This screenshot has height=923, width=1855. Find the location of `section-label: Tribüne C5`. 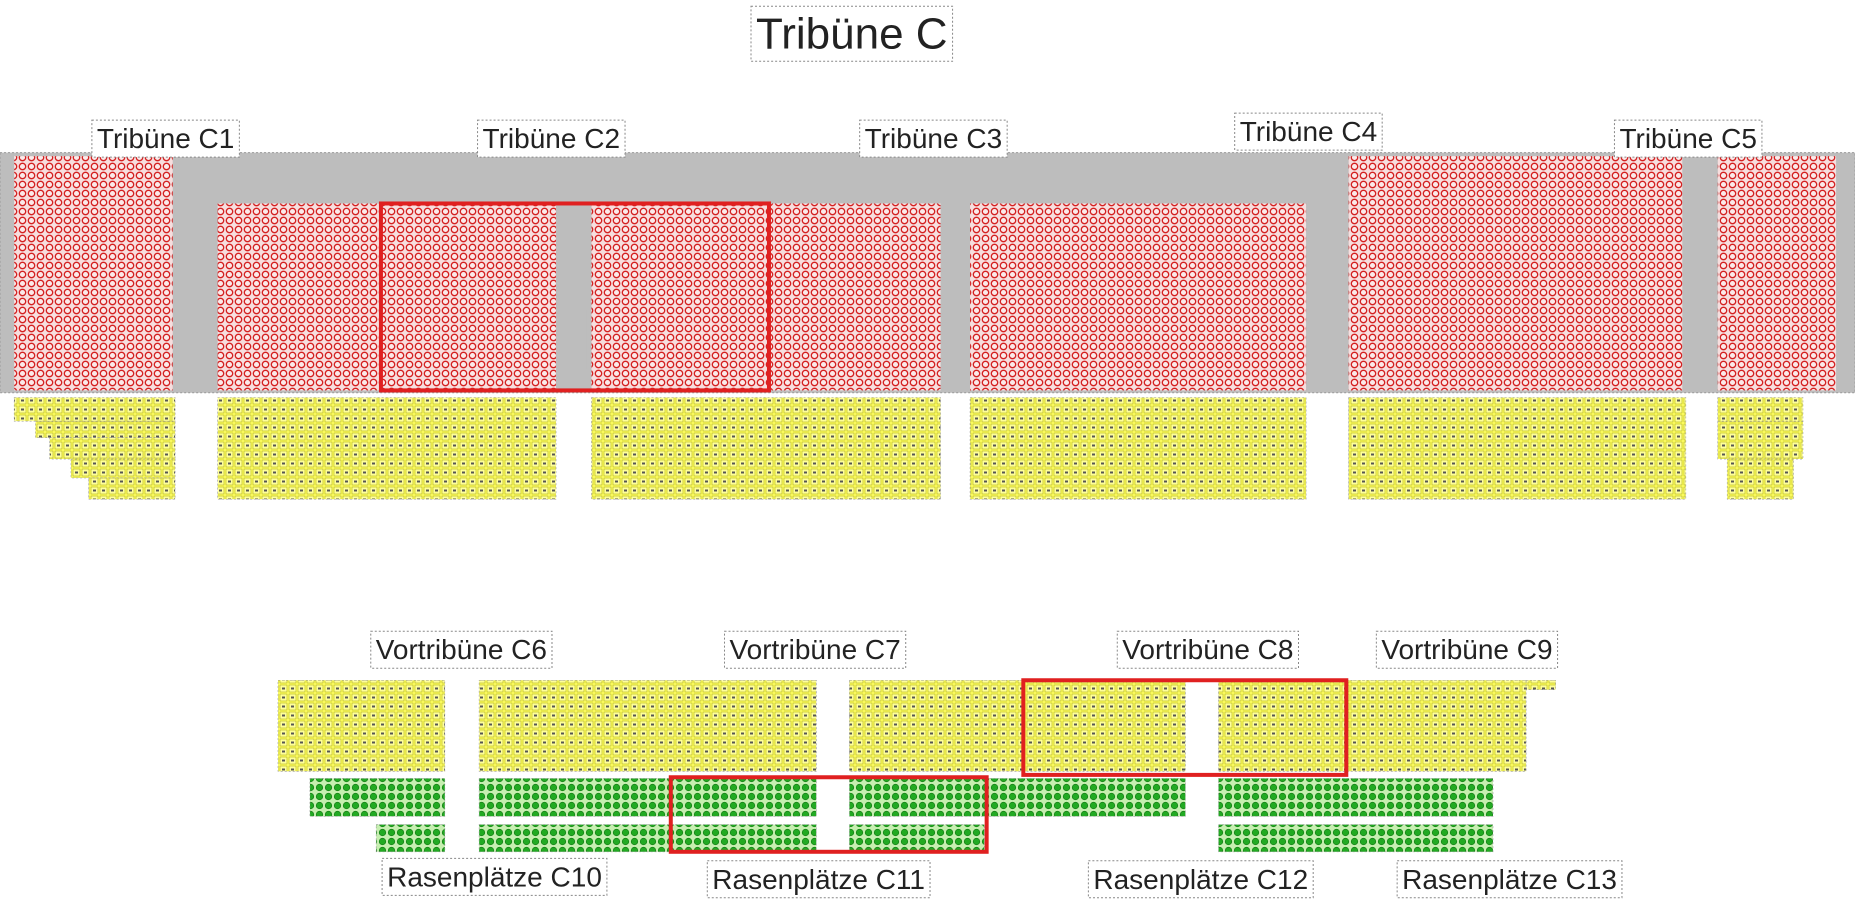

section-label: Tribüne C5 is located at coordinates (1687, 138).